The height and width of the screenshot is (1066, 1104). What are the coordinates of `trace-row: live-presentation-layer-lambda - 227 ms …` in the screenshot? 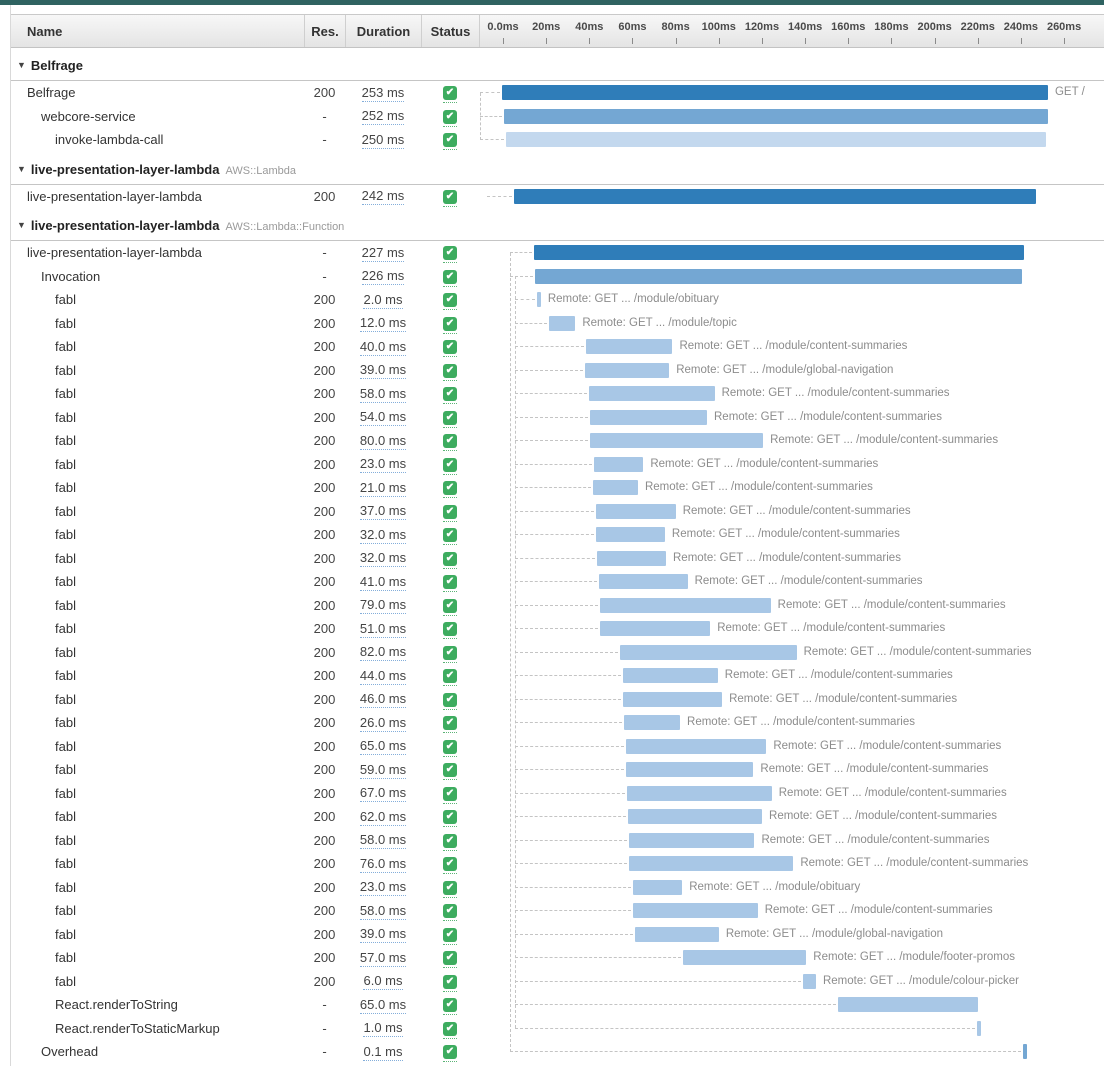 It's located at (557, 253).